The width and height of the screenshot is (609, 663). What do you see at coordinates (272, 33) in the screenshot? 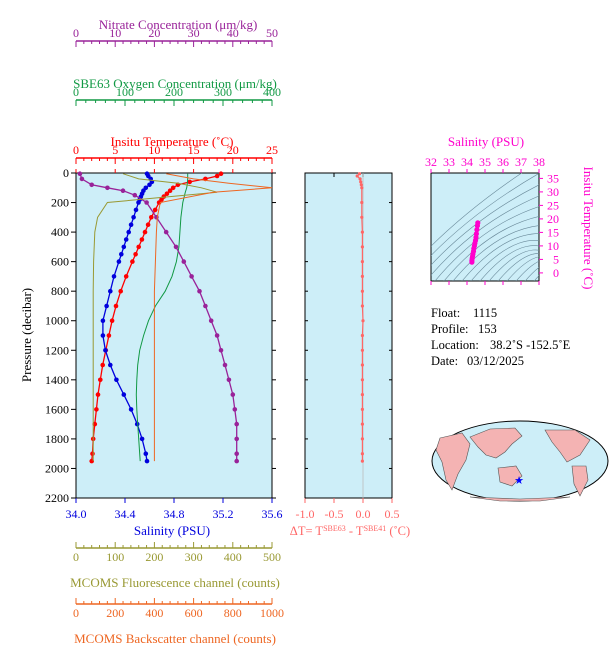
I see `nitrate-tick-label: 50` at bounding box center [272, 33].